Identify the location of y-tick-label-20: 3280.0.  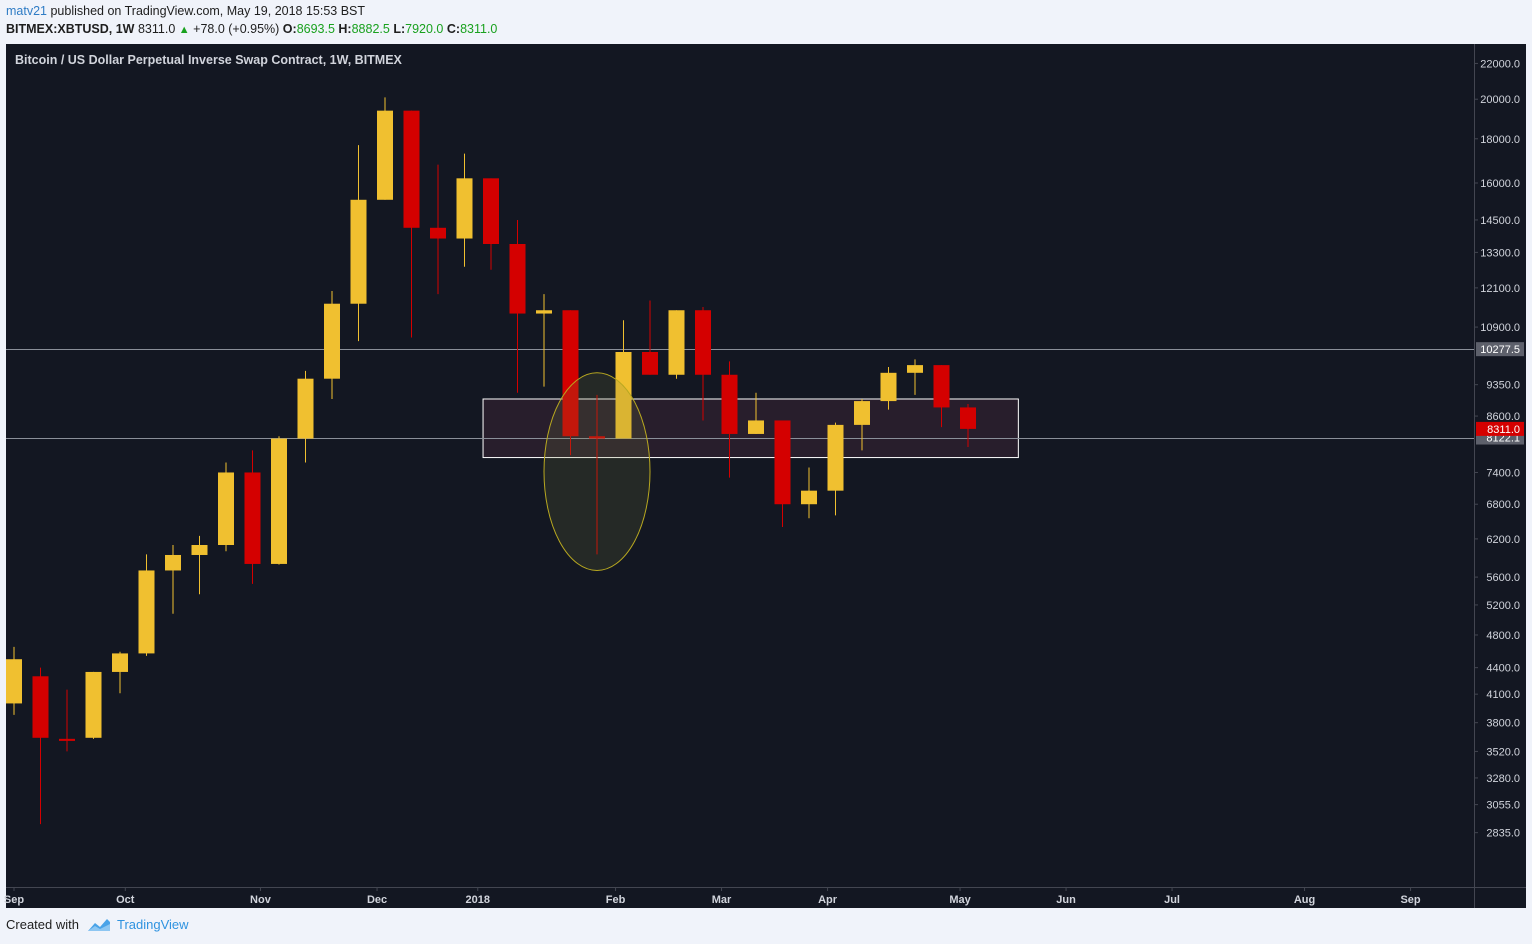
(1503, 779).